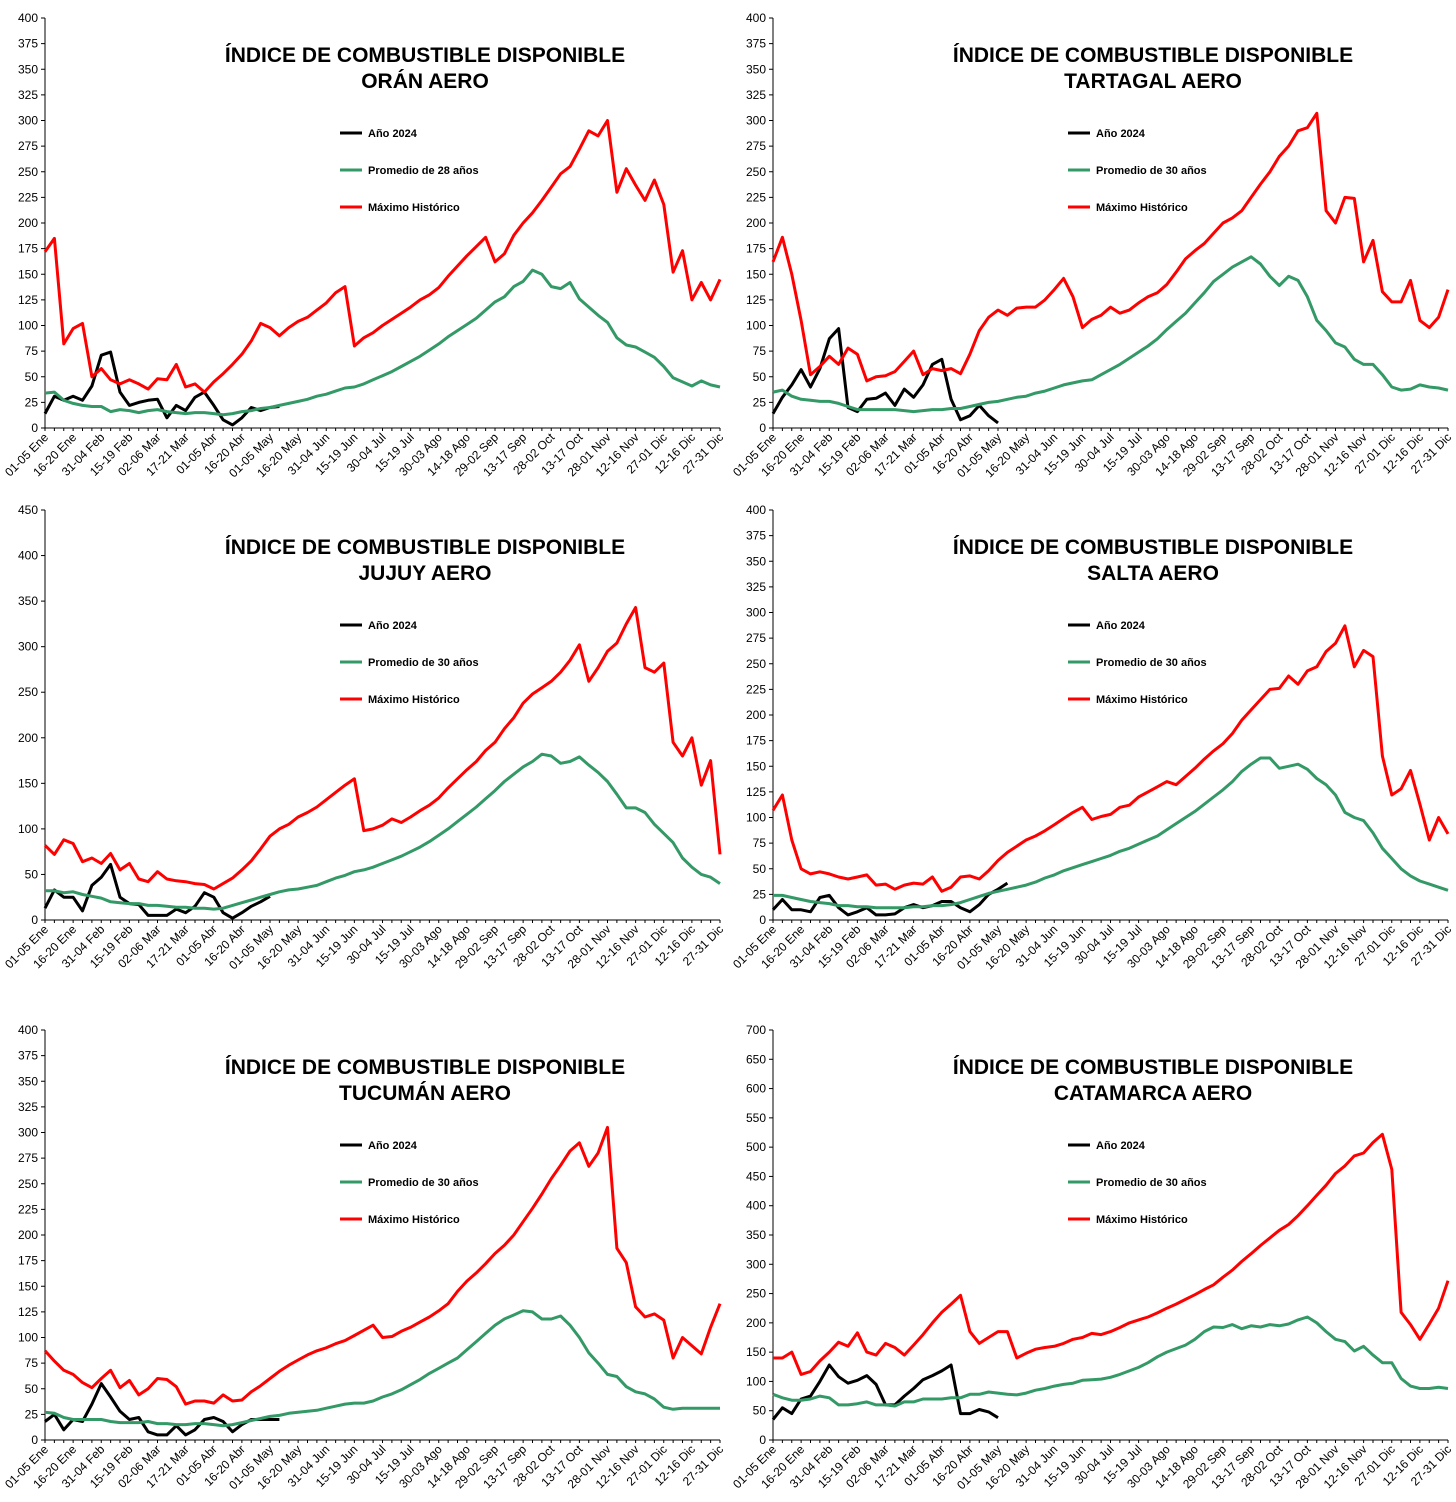 This screenshot has height=1502, width=1456. What do you see at coordinates (1153, 1093) in the screenshot?
I see `chart-subtitle: CATAMARCA AERO` at bounding box center [1153, 1093].